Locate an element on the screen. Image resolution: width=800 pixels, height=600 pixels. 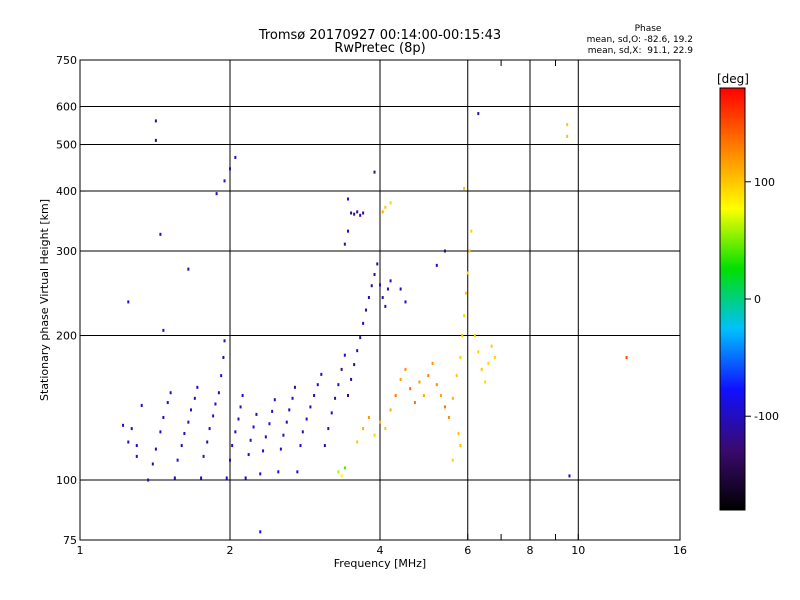
colorbar-unit: [deg] is located at coordinates (733, 79).